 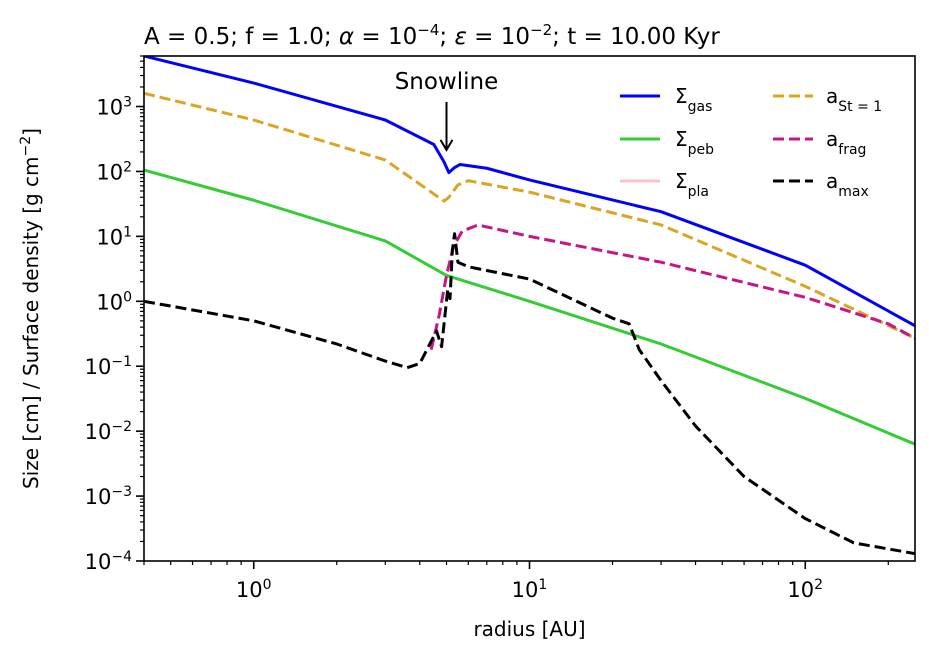 I want to click on ylabel-part: ], so click(x=31, y=132).